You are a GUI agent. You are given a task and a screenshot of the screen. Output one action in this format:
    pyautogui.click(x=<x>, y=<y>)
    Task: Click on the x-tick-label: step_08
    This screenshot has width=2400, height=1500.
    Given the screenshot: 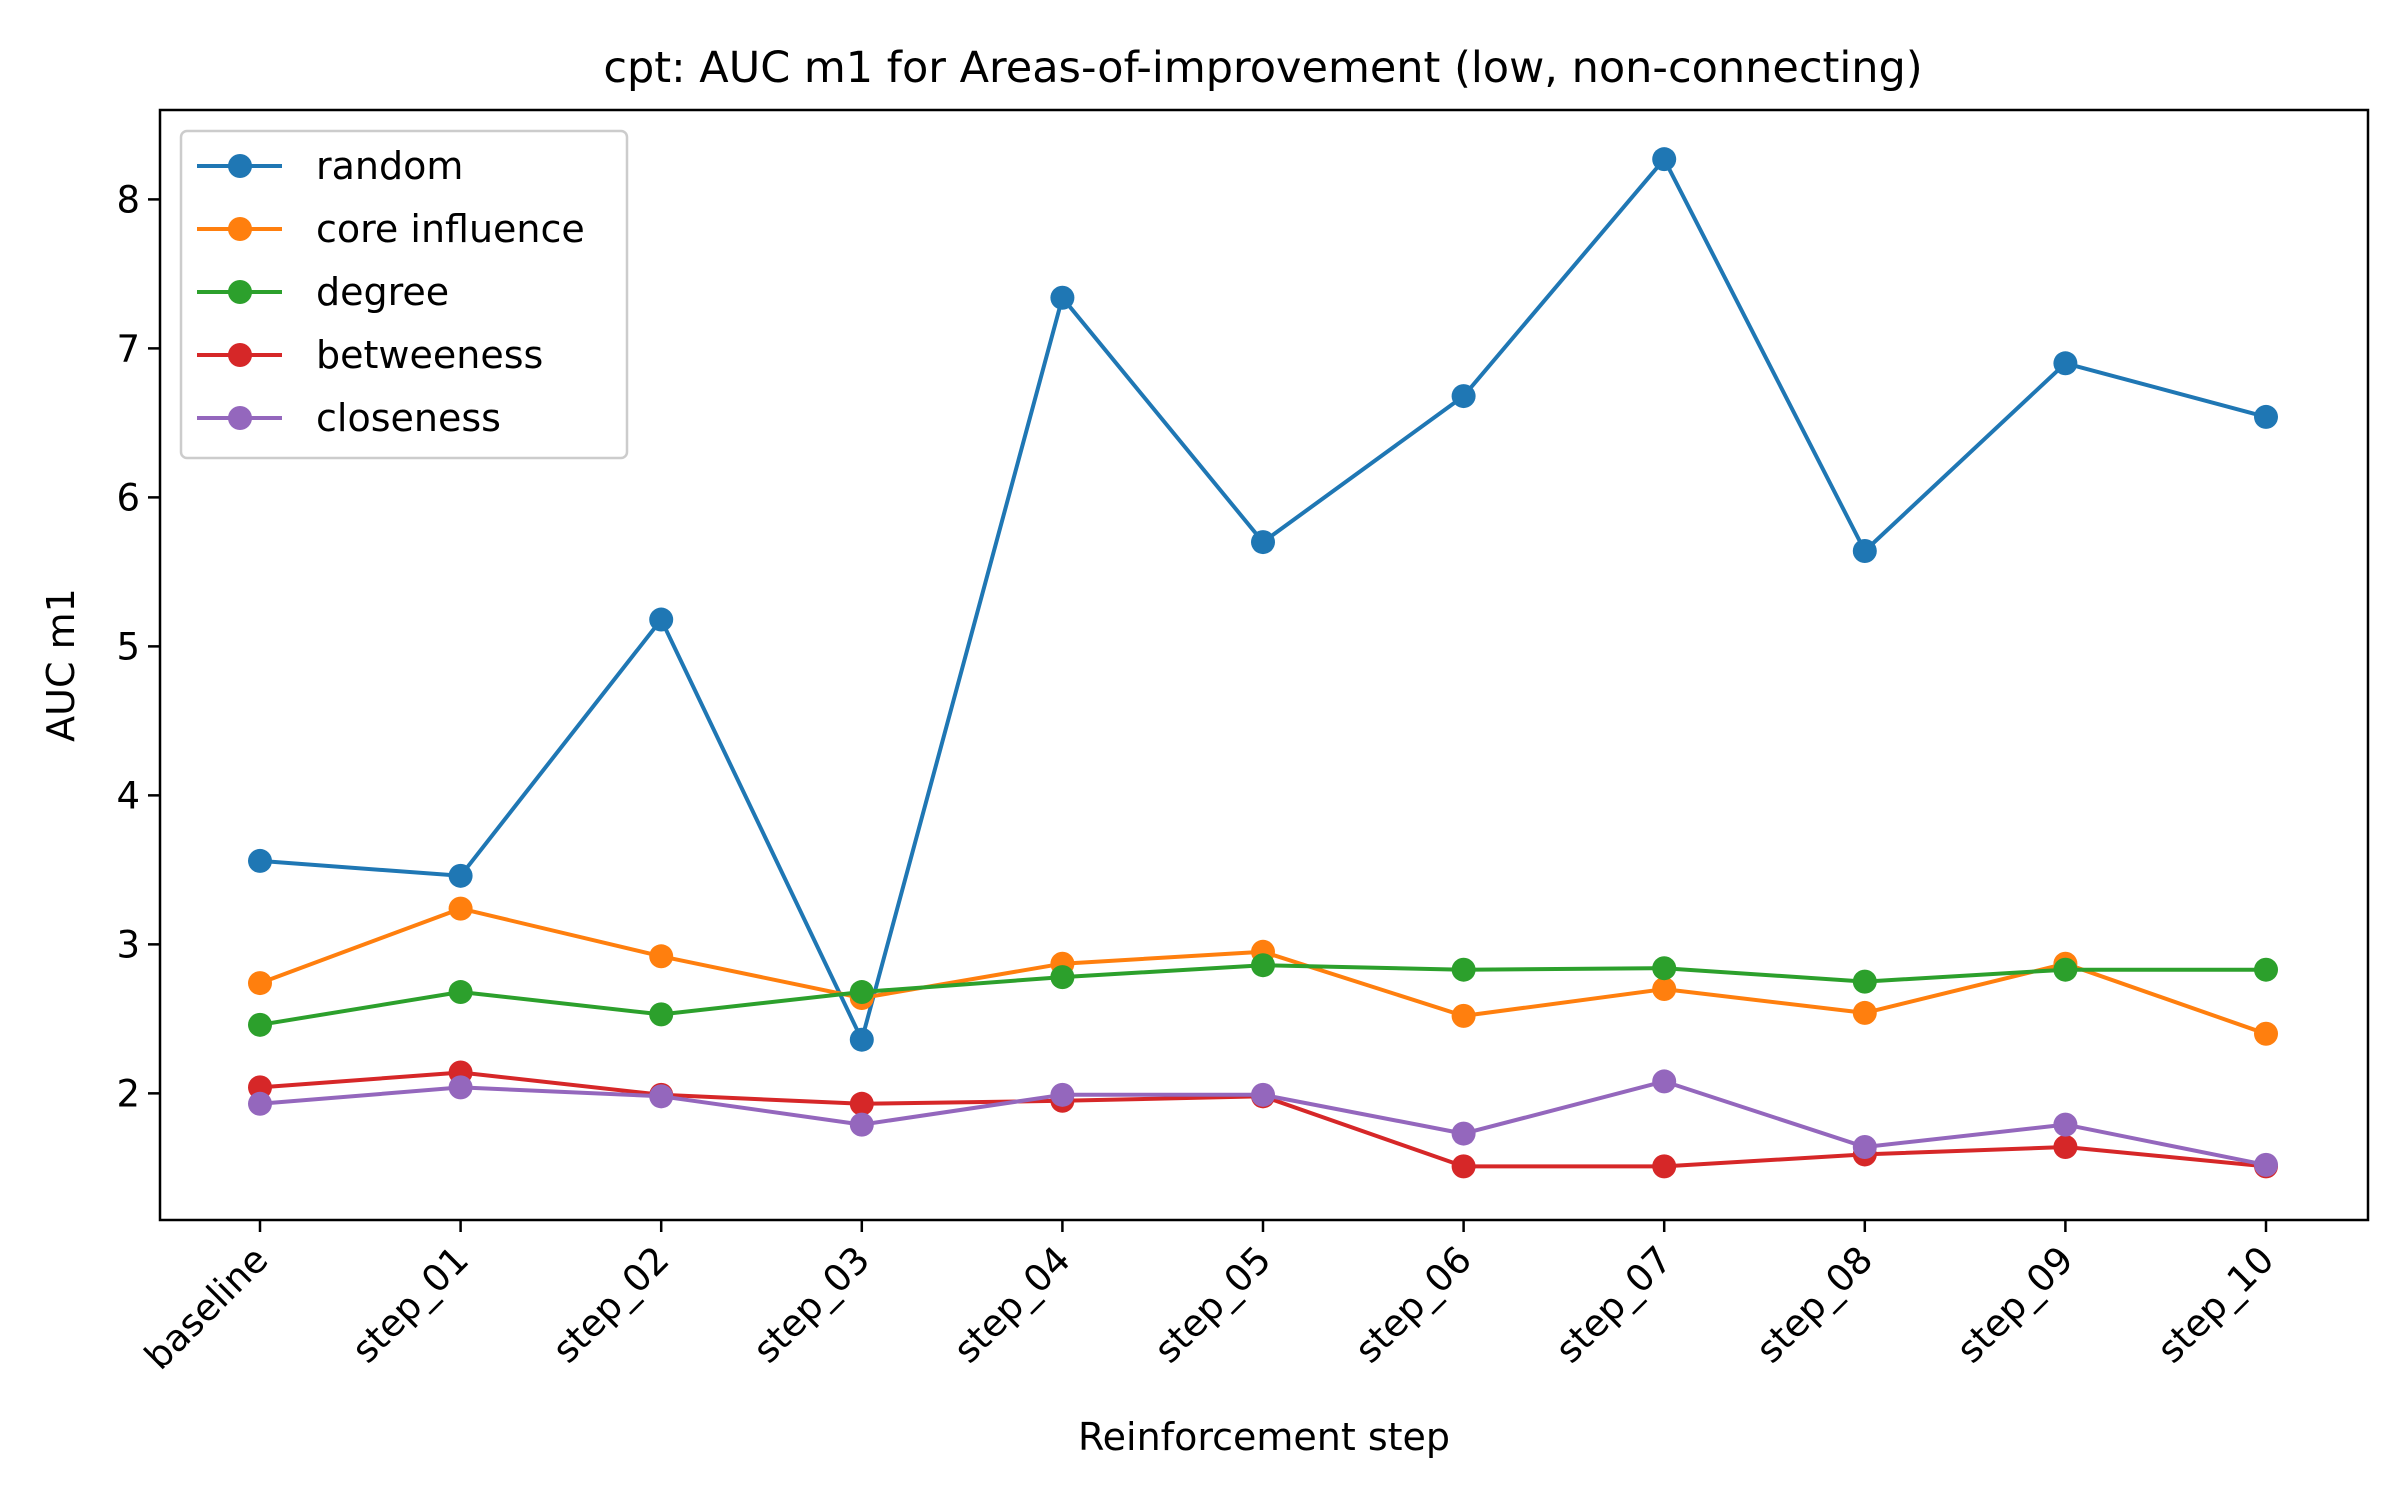 What is the action you would take?
    pyautogui.click(x=1814, y=1304)
    